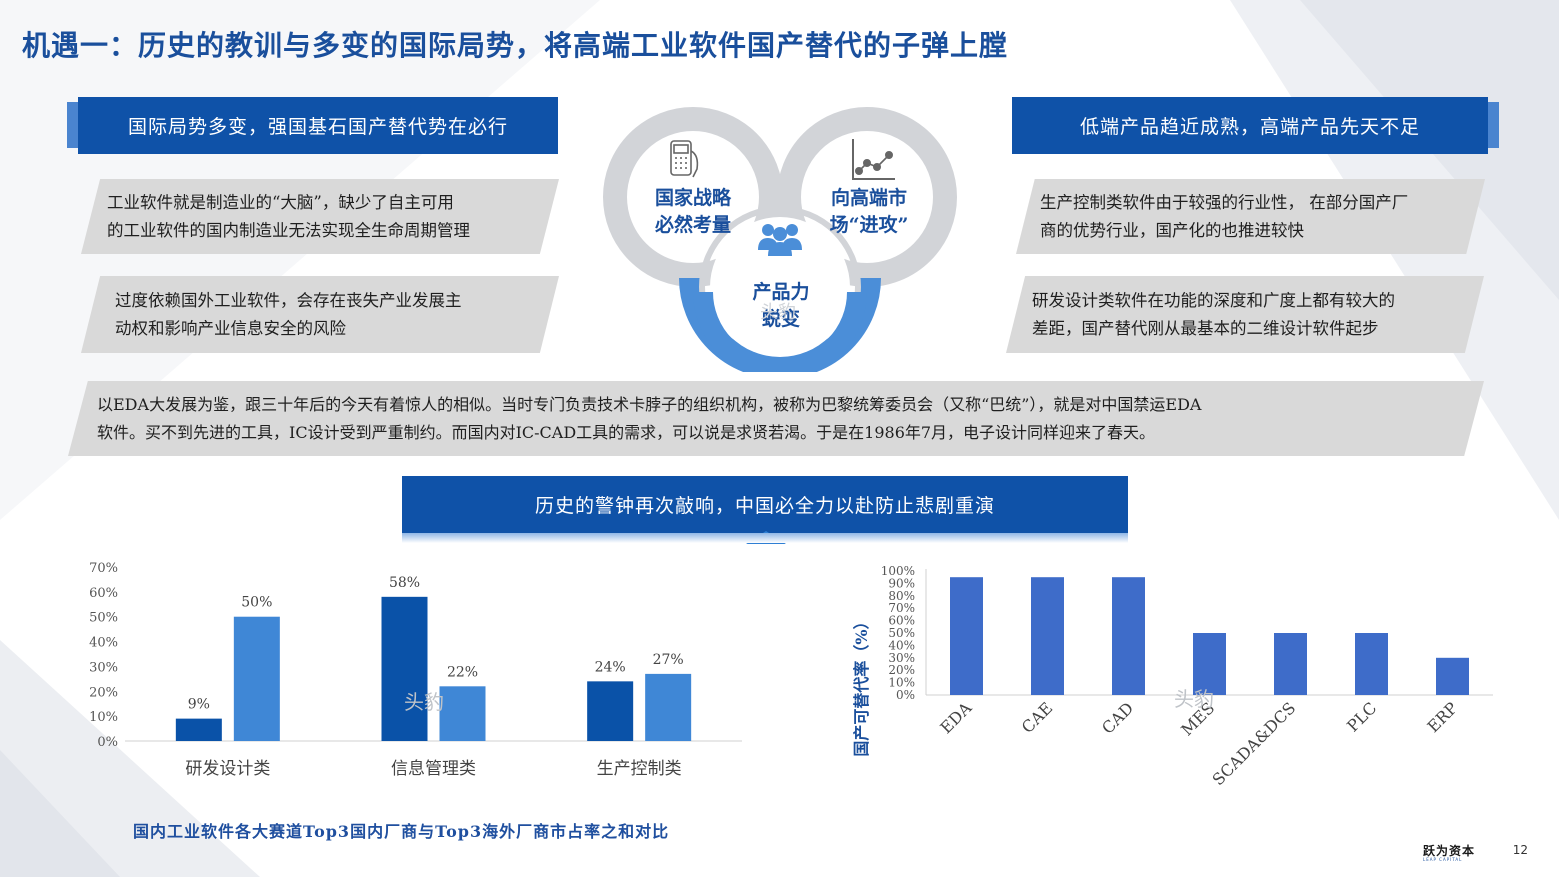  I want to click on company-logo: 跃为资本 LEAP CAPITAL, so click(1449, 852).